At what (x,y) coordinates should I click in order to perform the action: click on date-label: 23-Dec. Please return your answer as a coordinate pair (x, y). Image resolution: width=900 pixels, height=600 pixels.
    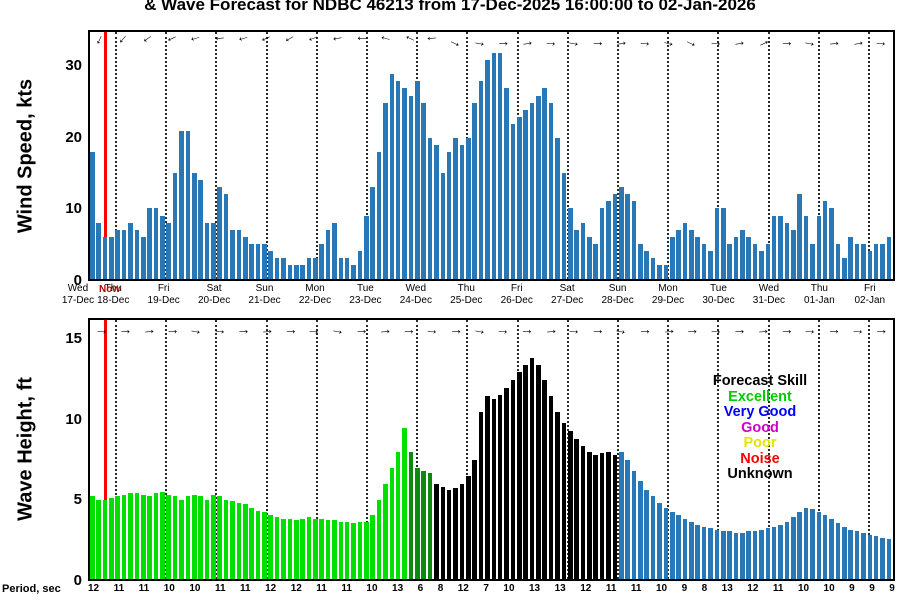
    Looking at the image, I should click on (365, 300).